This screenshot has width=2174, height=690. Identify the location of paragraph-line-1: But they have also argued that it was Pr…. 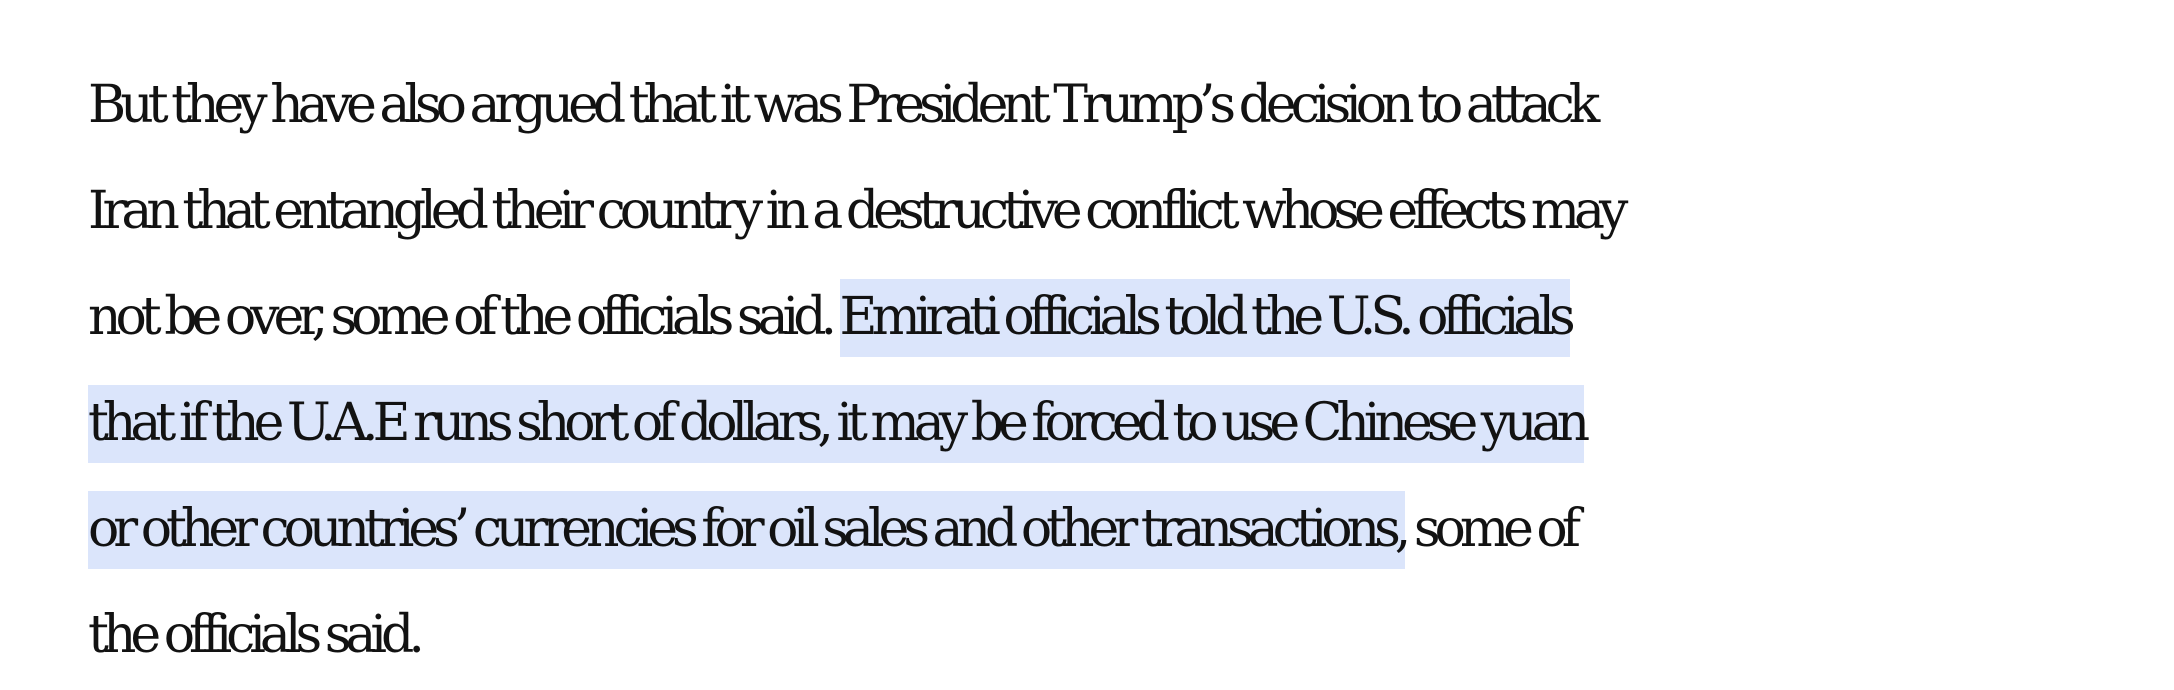
(1128, 105).